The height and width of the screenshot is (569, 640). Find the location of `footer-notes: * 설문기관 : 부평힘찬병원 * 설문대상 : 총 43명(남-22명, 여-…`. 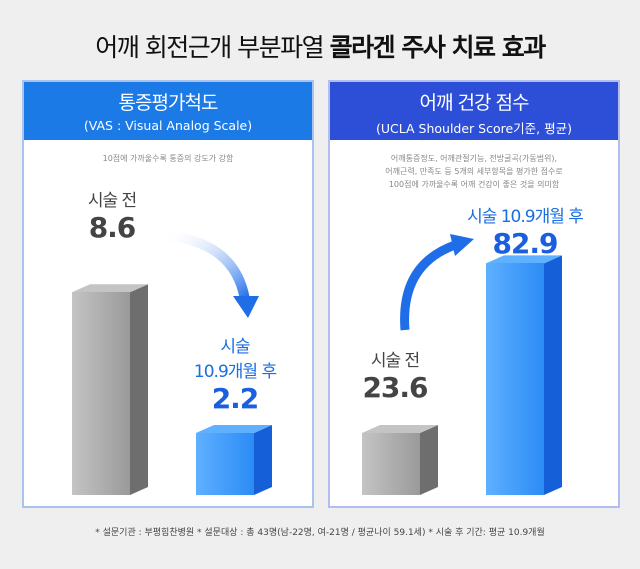

footer-notes: * 설문기관 : 부평힘찬병원 * 설문대상 : 총 43명(남-22명, 여-… is located at coordinates (320, 533).